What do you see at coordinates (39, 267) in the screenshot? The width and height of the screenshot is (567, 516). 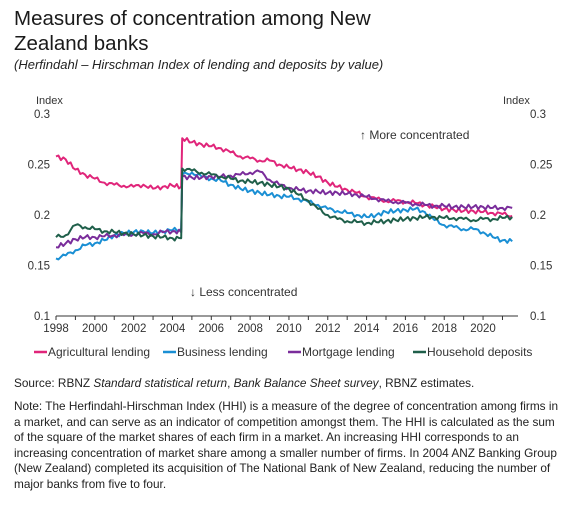 I see `y-tick-label-left: 0.15` at bounding box center [39, 267].